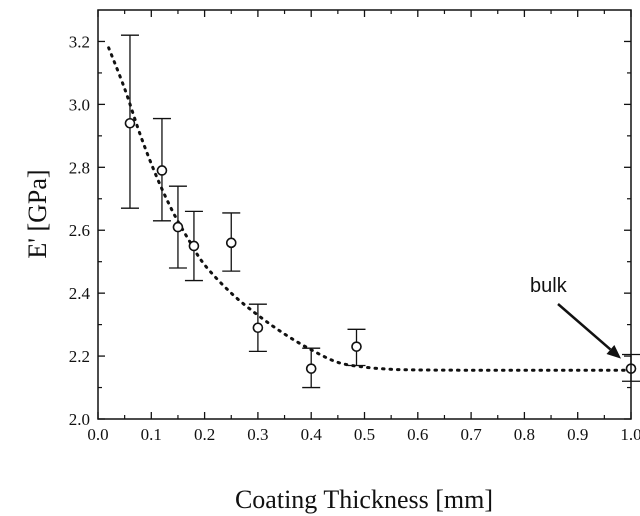 Image resolution: width=640 pixels, height=516 pixels. Describe the element at coordinates (613, 351) in the screenshot. I see `bulk-arrowhead` at that location.